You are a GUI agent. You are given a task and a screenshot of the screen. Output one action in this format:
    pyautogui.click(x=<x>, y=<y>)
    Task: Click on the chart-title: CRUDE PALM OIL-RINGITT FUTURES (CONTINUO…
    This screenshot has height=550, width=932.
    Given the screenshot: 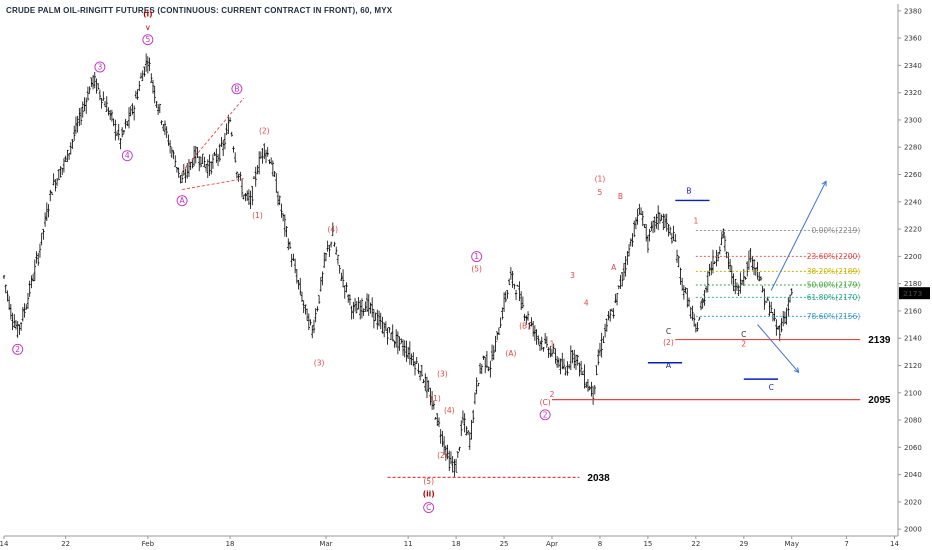 What is the action you would take?
    pyautogui.click(x=199, y=10)
    